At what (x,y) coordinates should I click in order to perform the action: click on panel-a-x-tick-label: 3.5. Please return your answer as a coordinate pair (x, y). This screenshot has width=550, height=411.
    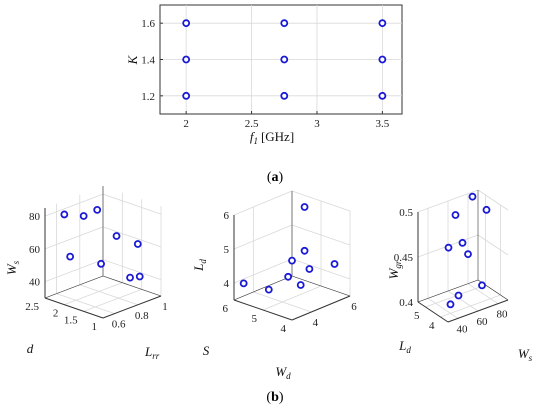
    Looking at the image, I should click on (383, 124).